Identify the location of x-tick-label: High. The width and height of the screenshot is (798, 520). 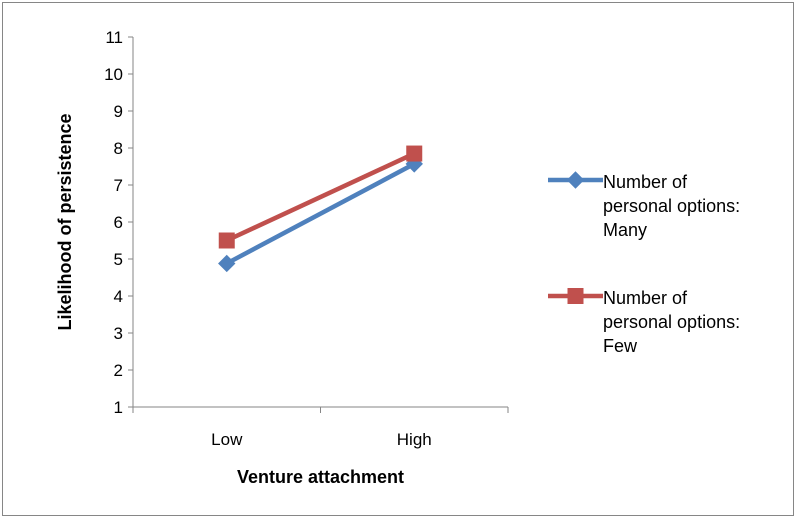
(414, 439).